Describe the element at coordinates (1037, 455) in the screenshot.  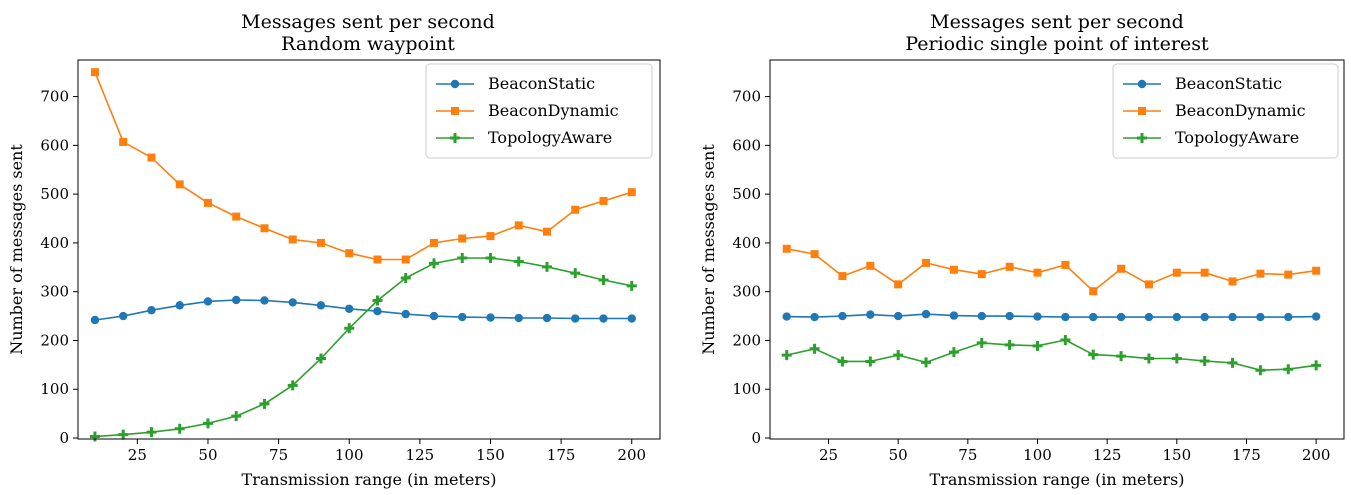
I see `x-tick-label: 100` at that location.